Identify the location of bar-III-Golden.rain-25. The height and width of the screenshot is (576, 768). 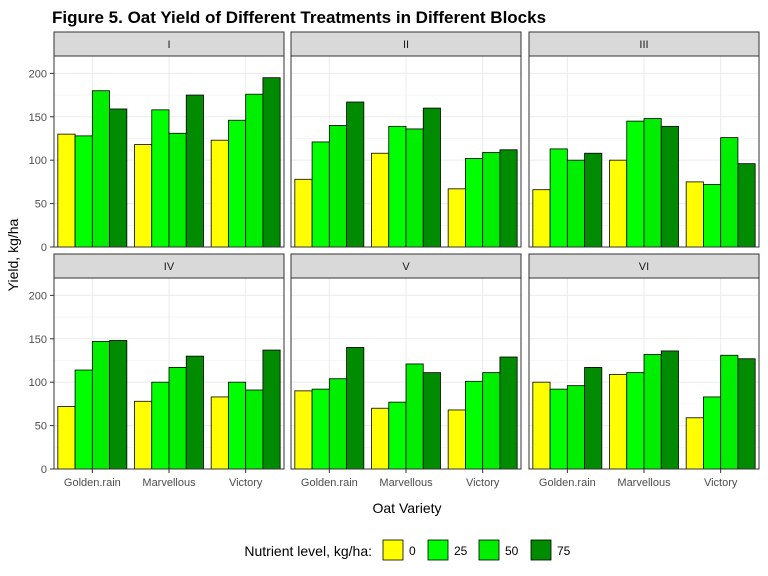
(558, 198).